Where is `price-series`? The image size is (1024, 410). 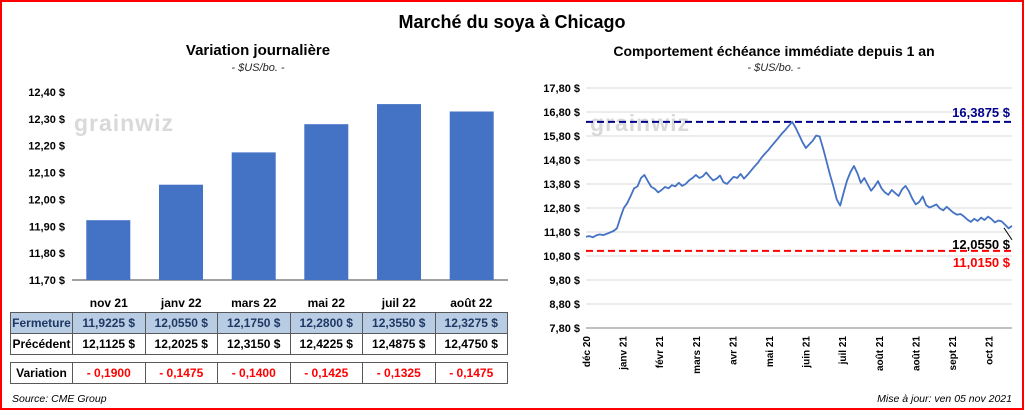 price-series is located at coordinates (799, 179).